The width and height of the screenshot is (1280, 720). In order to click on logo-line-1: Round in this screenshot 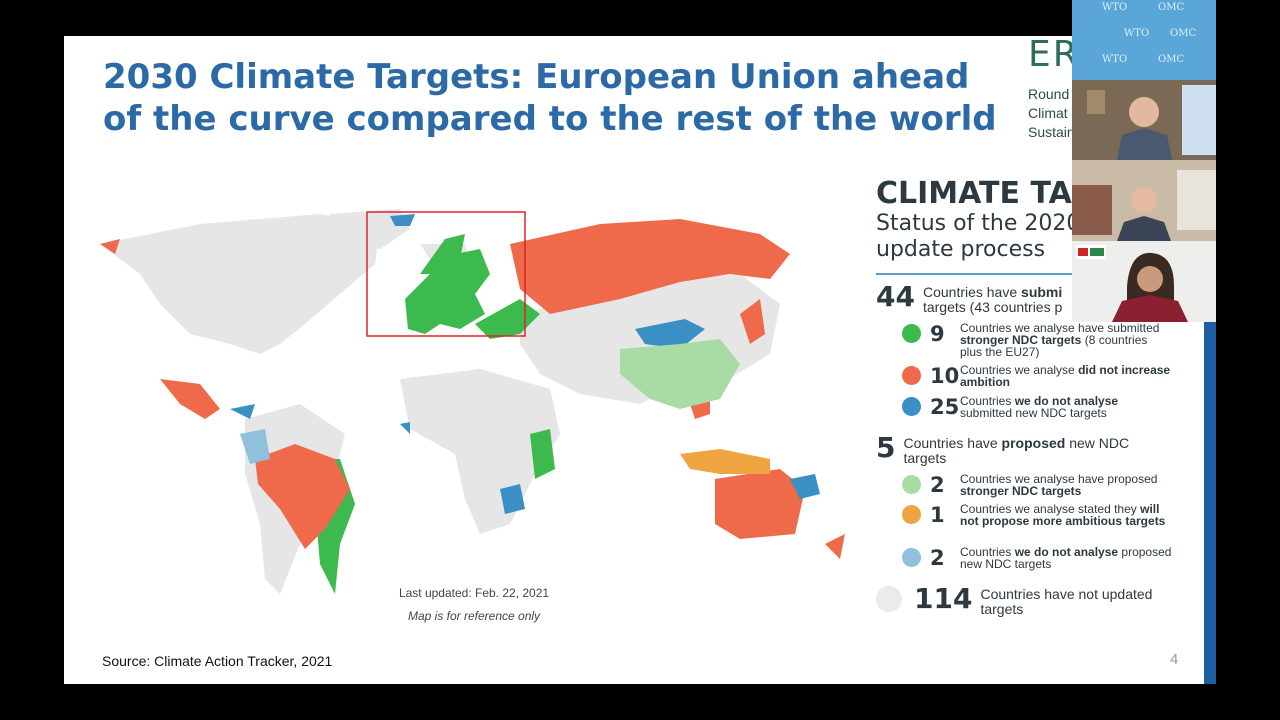, I will do `click(1049, 94)`.